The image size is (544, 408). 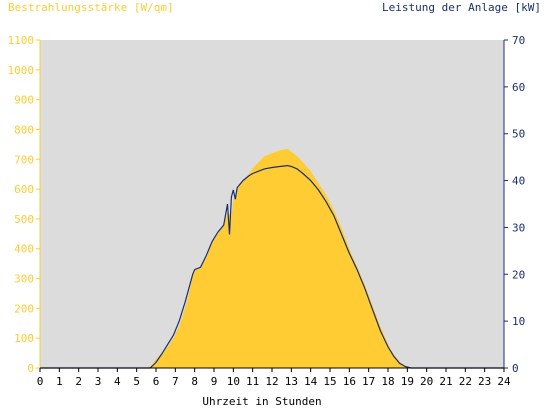 I want to click on x-tick-label: 5, so click(x=136, y=381).